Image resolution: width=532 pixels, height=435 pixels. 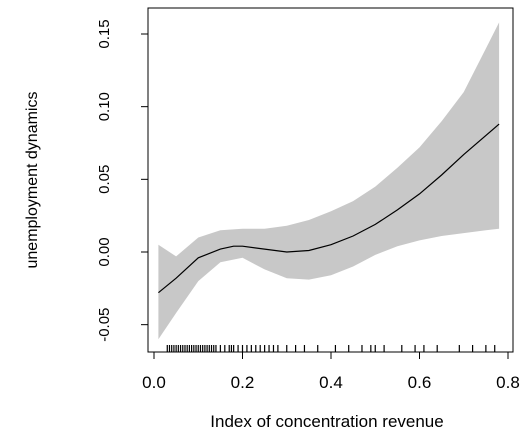 What do you see at coordinates (104, 325) in the screenshot?
I see `y-tick-label: -0.05` at bounding box center [104, 325].